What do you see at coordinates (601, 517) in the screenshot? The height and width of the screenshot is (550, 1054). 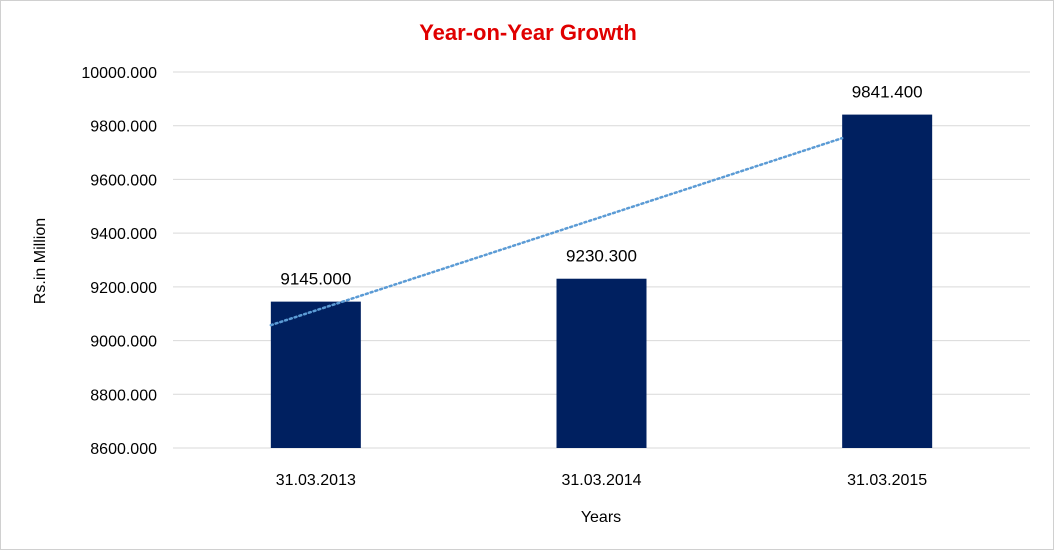 I see `x-axis-label: Years` at bounding box center [601, 517].